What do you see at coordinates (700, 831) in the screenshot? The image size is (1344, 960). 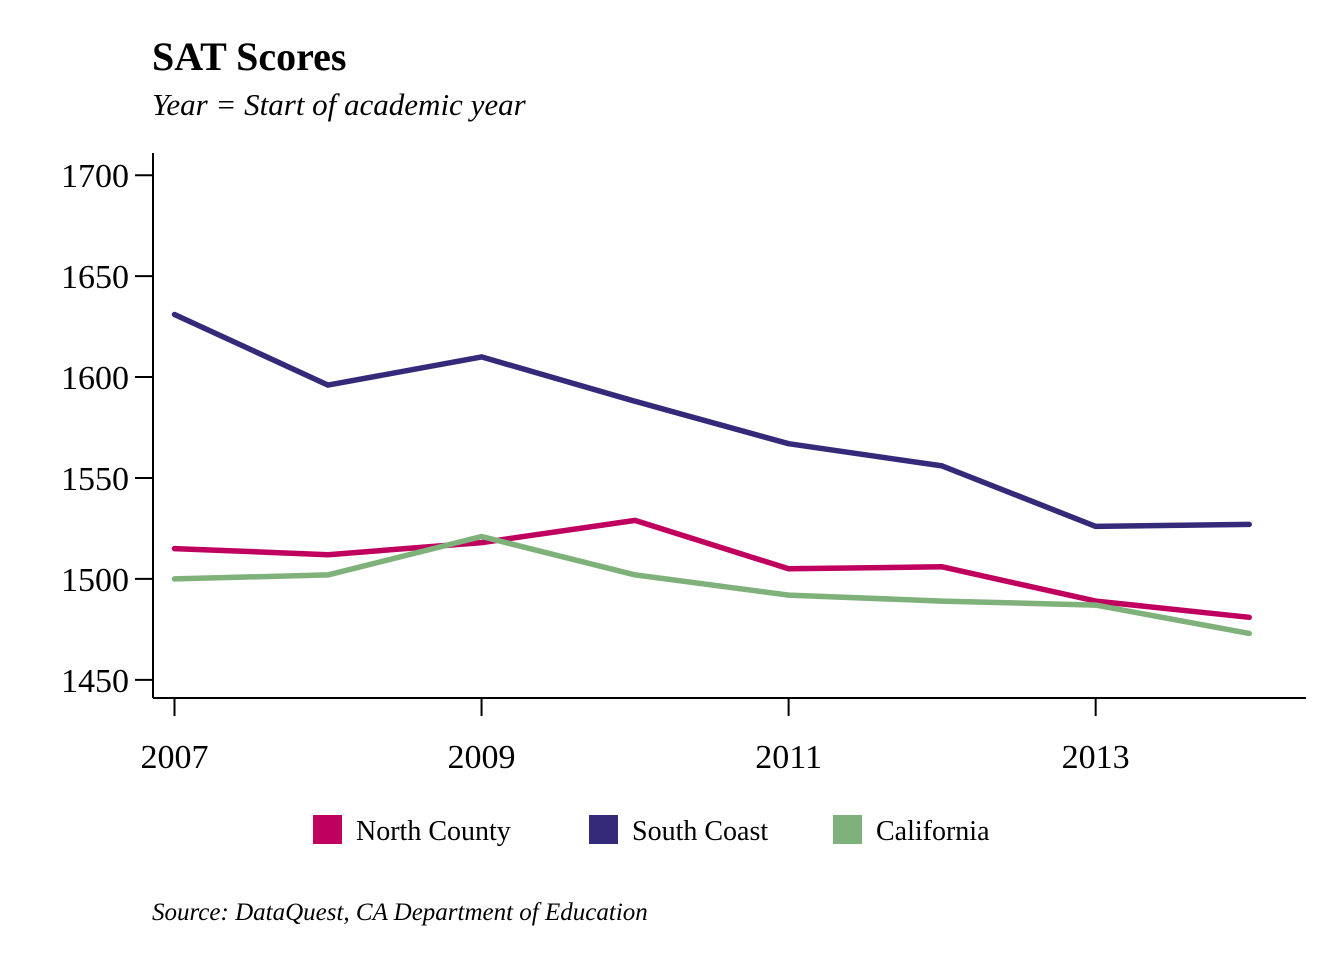 I see `legend-label: South Coast` at bounding box center [700, 831].